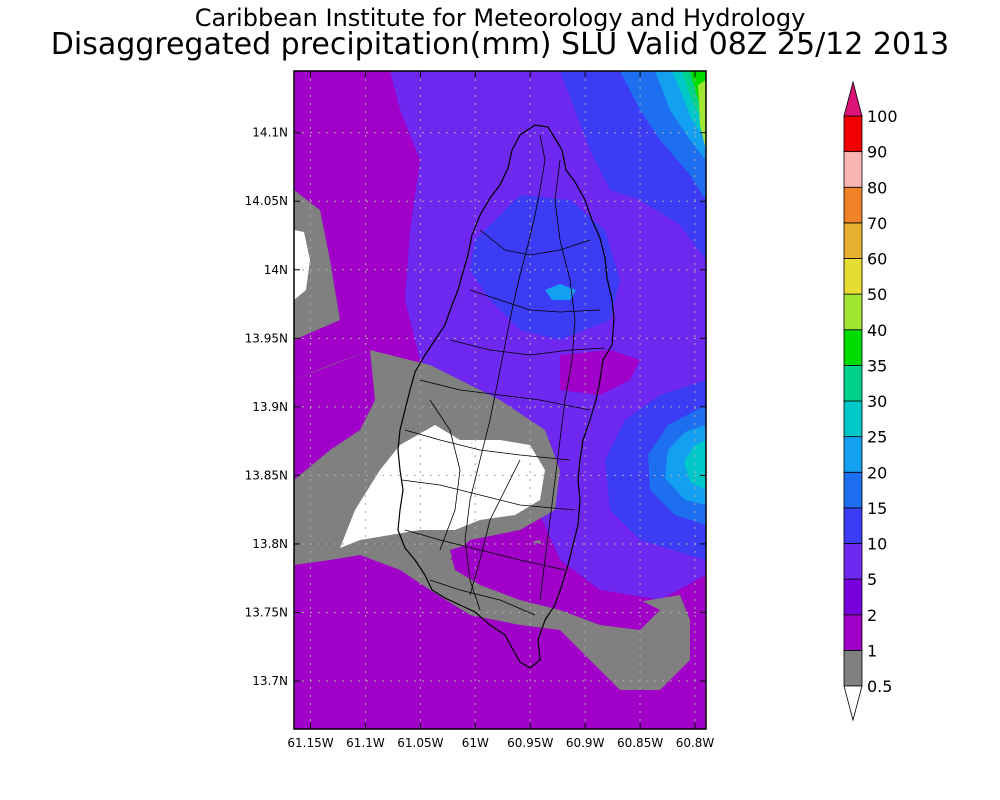 This screenshot has height=800, width=1000. What do you see at coordinates (882, 116) in the screenshot?
I see `colorbar-level-label: 100` at bounding box center [882, 116].